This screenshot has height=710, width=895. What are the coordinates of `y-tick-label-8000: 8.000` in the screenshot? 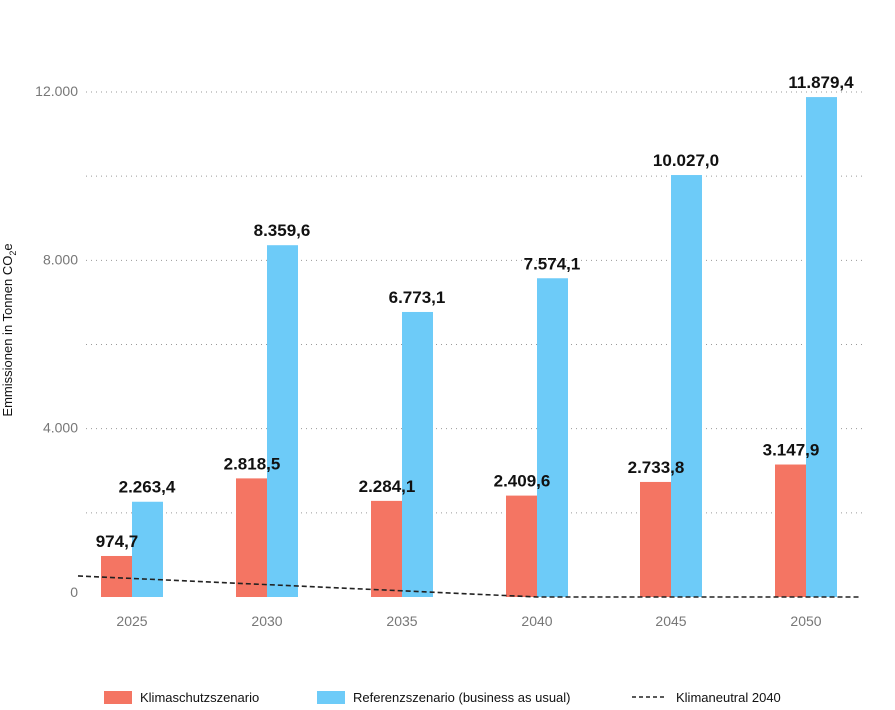 It's located at (60, 259).